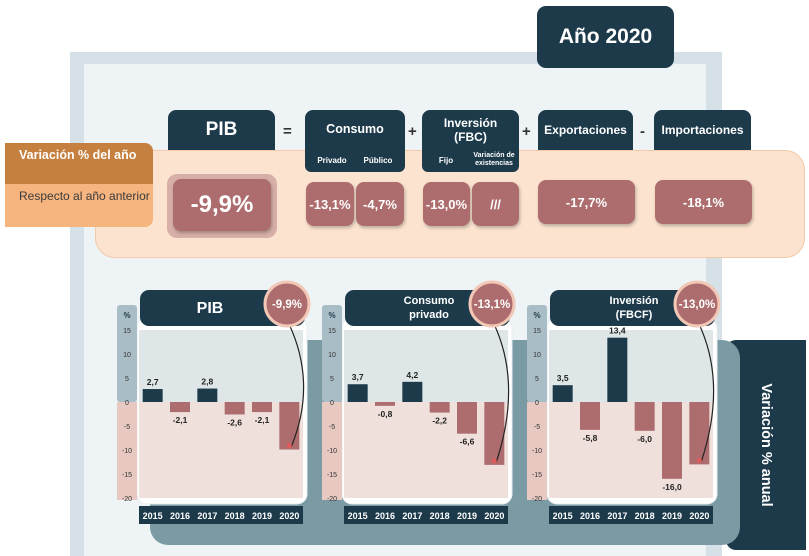 The image size is (809, 556). What do you see at coordinates (642, 131) in the screenshot?
I see `minus-sign: -` at bounding box center [642, 131].